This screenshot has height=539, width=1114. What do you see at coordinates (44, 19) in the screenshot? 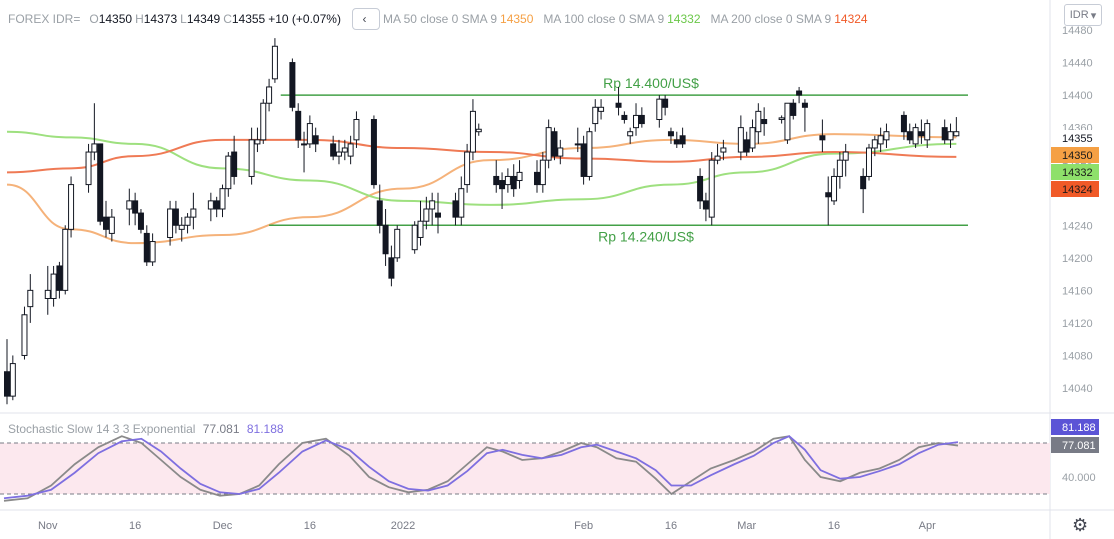
I see `symbol-label: FOREX IDR=` at bounding box center [44, 19].